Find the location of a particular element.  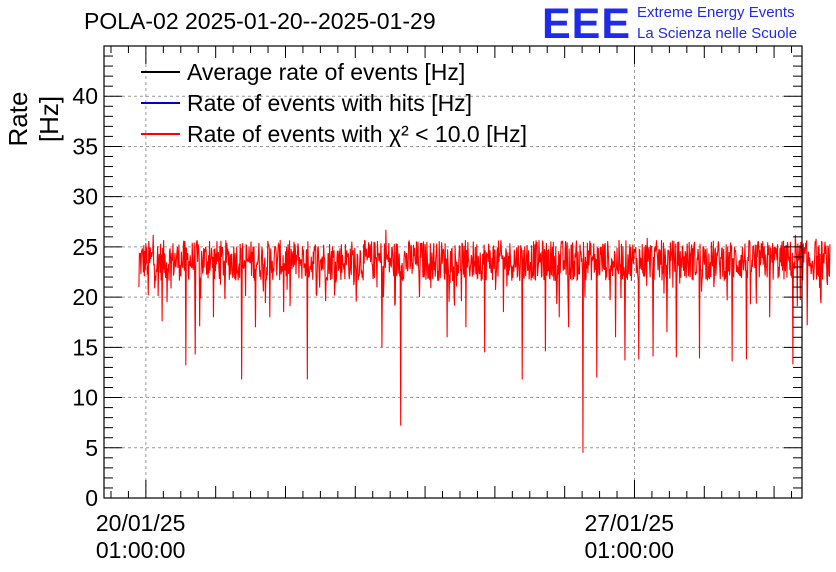

legend-label-chi2: Rate of events with χ² < 10.0 [Hz] is located at coordinates (357, 134).